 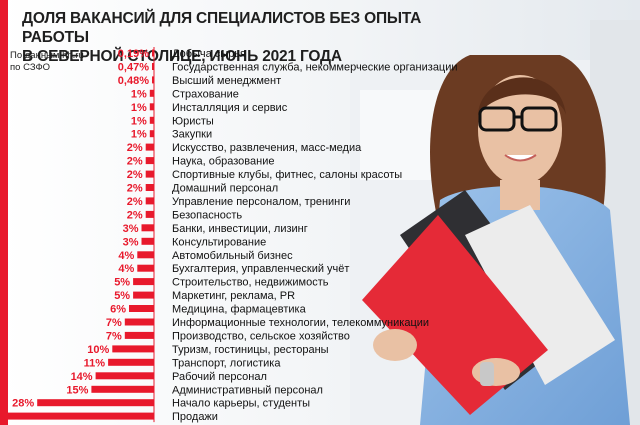 I want to click on category-label: Начало карьеры, студенты, so click(x=241, y=404).